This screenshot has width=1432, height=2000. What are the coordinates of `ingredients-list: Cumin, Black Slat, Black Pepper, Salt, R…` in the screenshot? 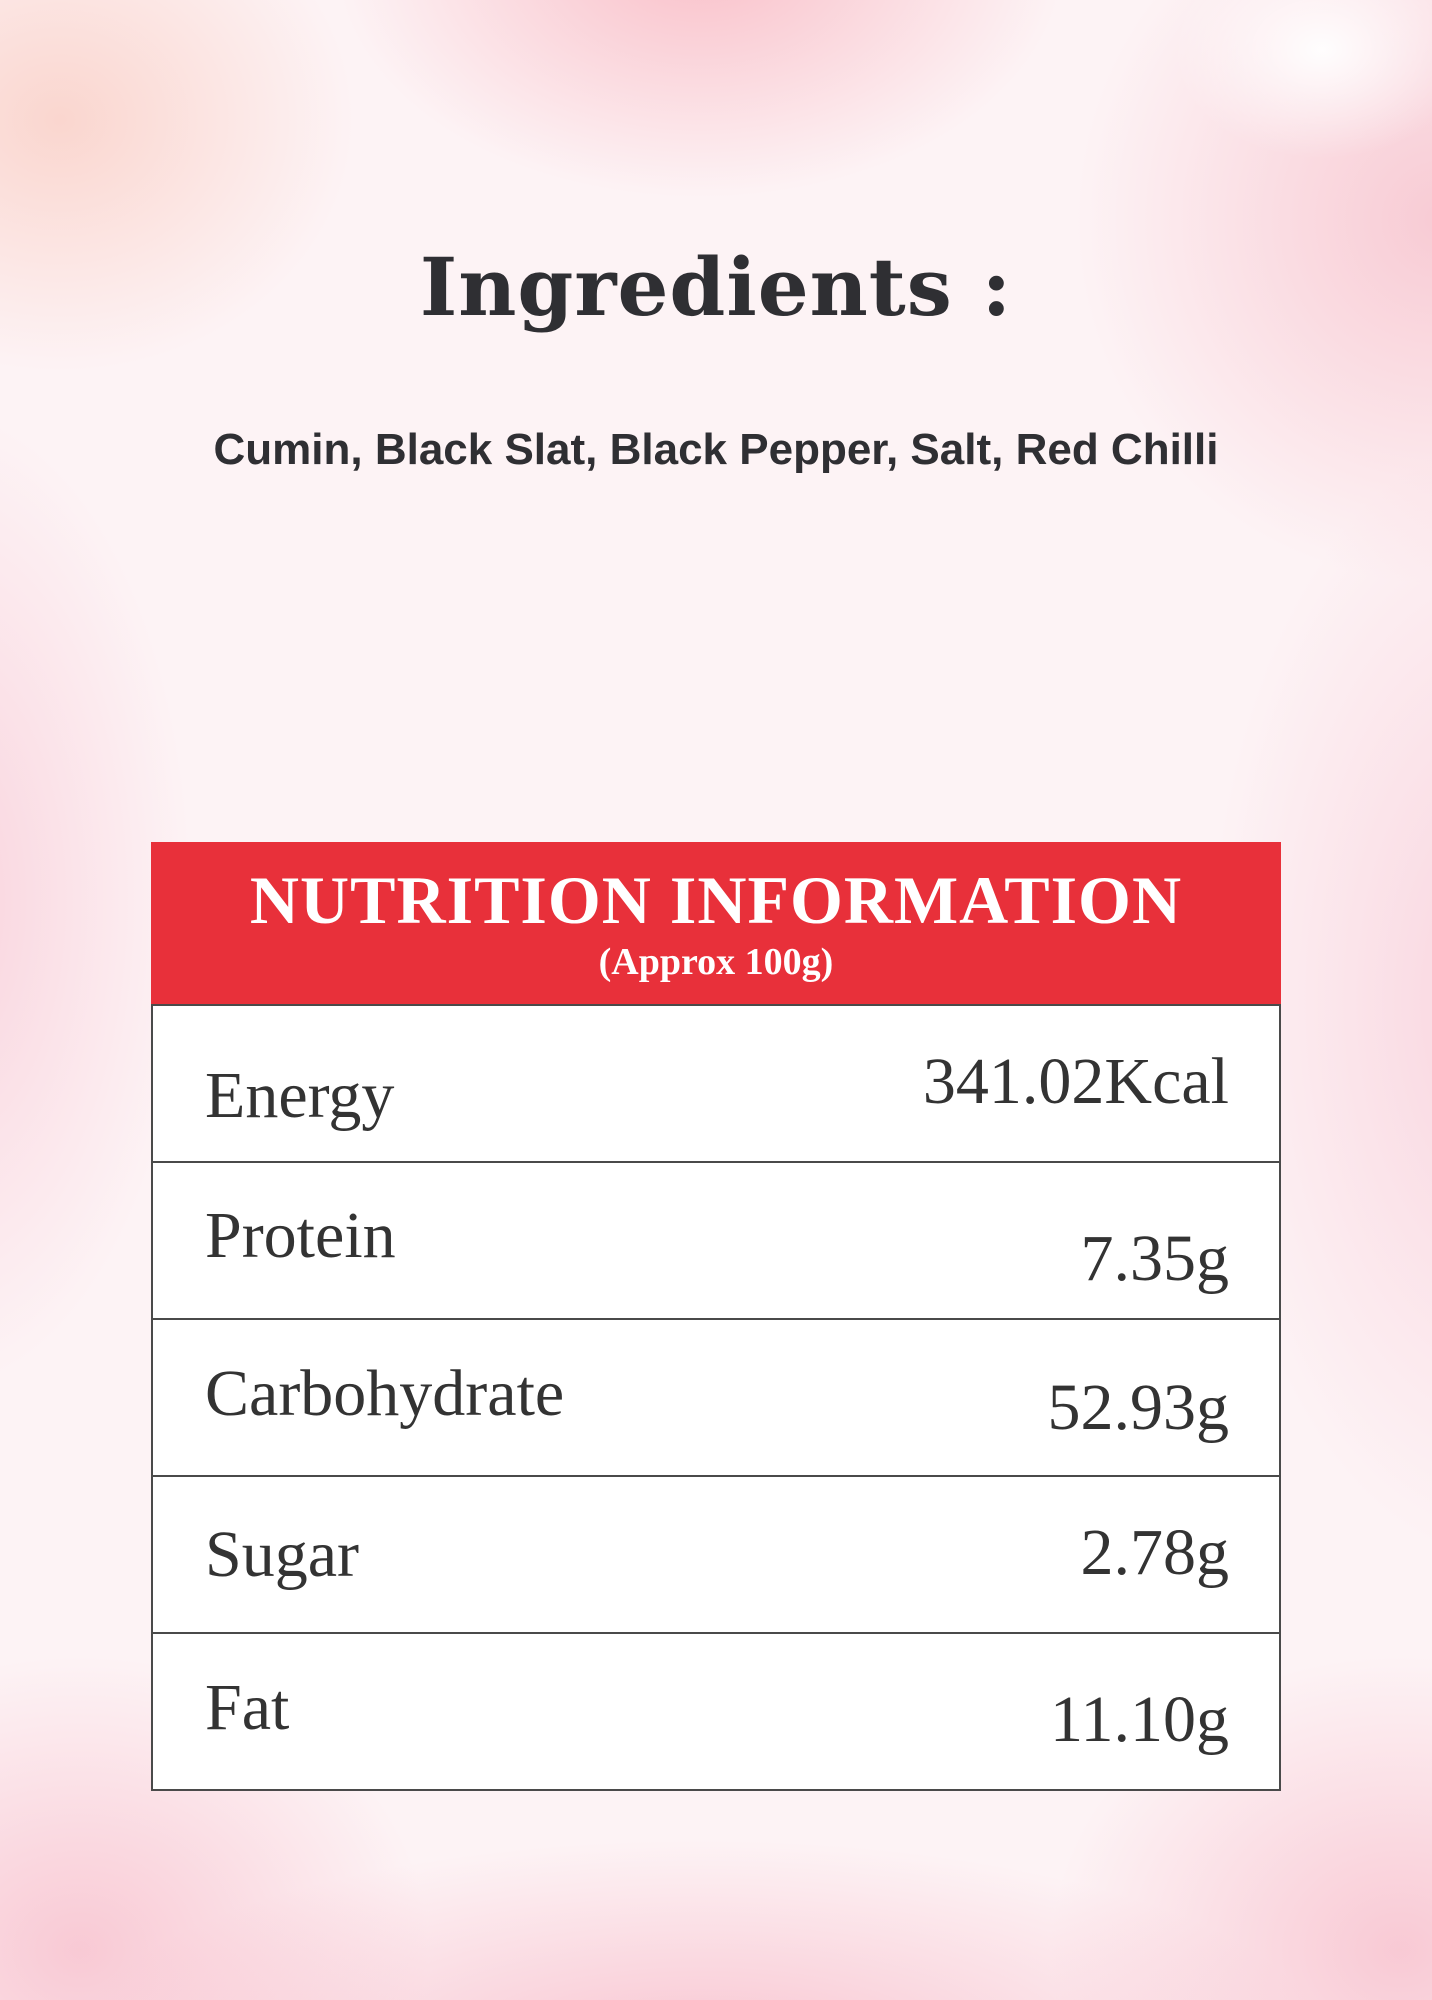 It's located at (716, 449).